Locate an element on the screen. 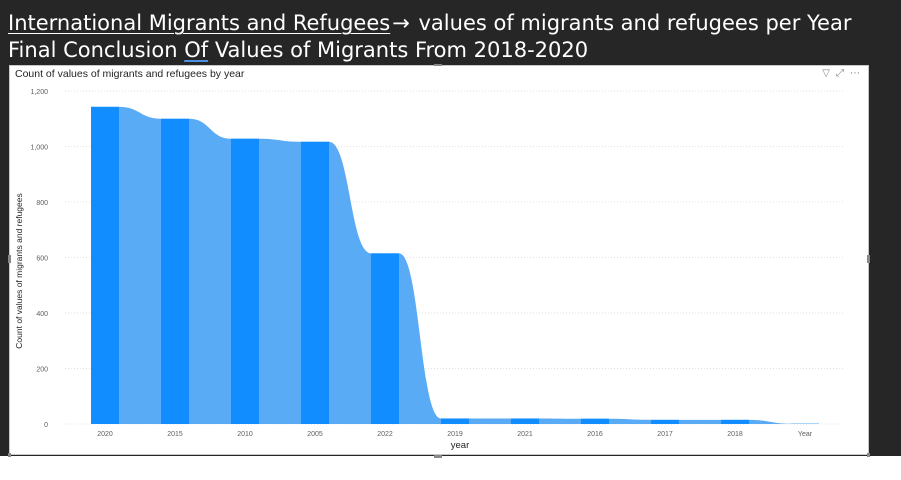 Image resolution: width=901 pixels, height=480 pixels. resize-handle-bottom-right is located at coordinates (868, 455).